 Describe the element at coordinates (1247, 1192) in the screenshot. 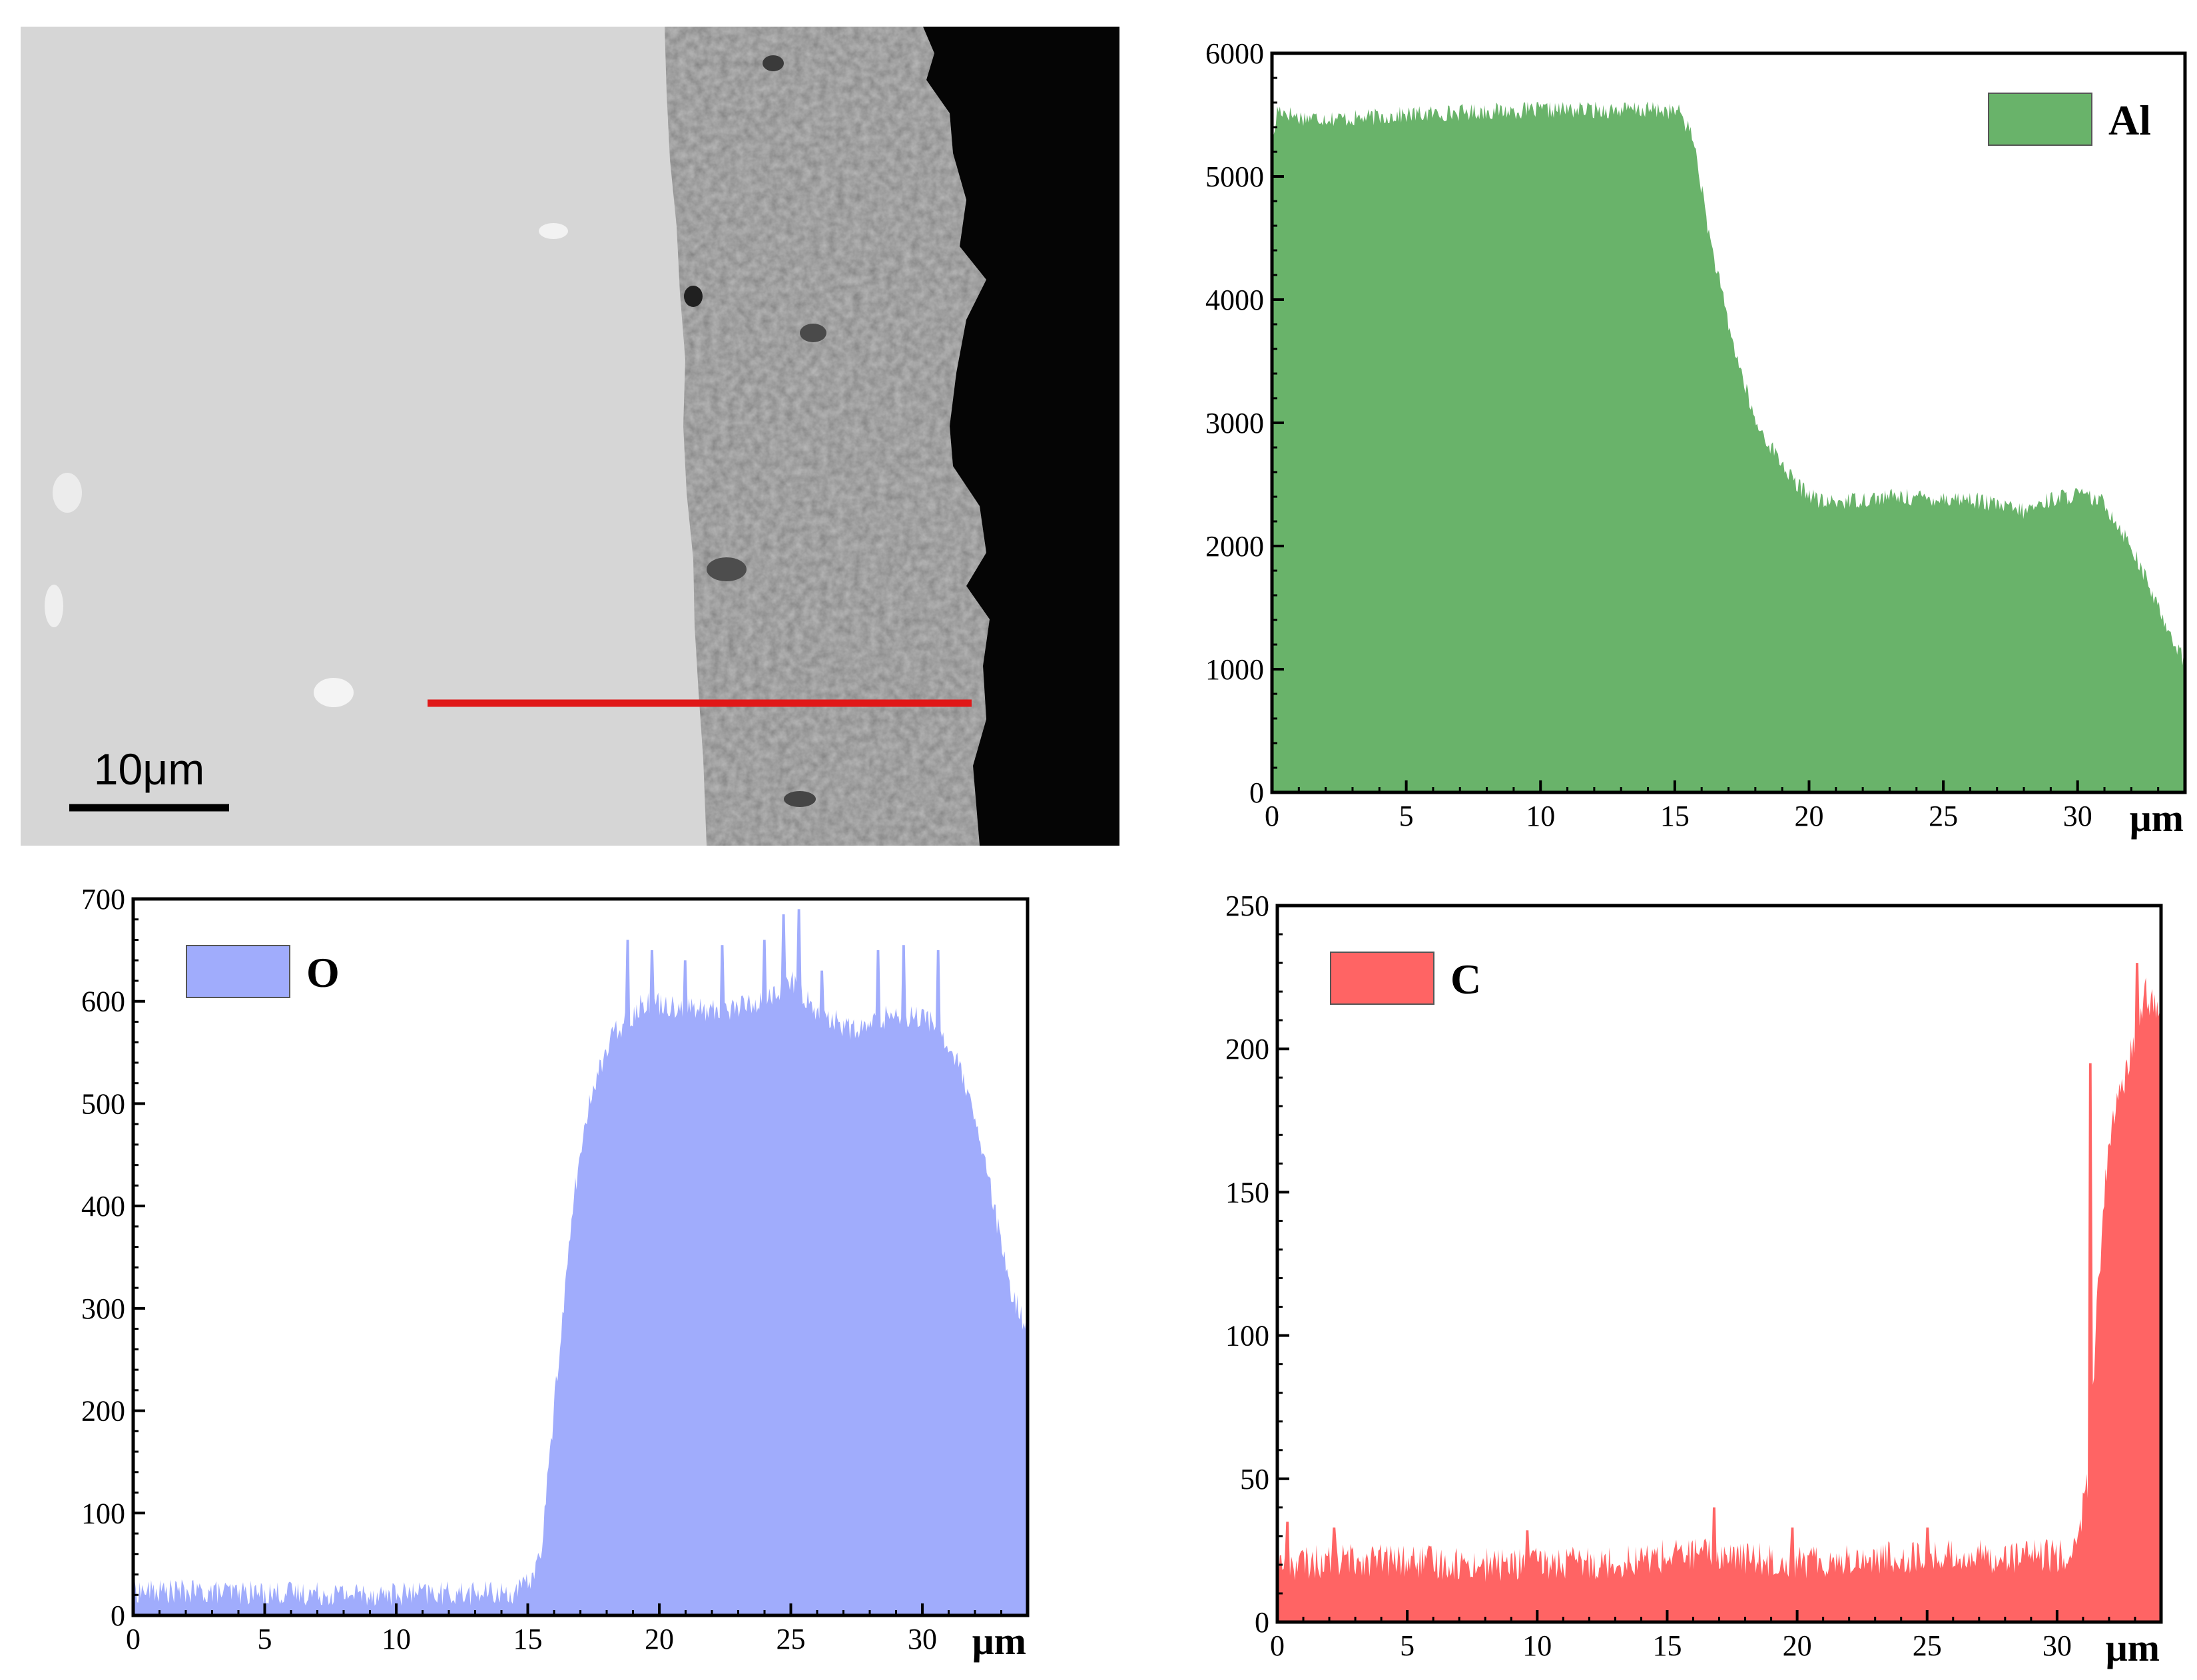

I see `y-tick-label: 150` at that location.